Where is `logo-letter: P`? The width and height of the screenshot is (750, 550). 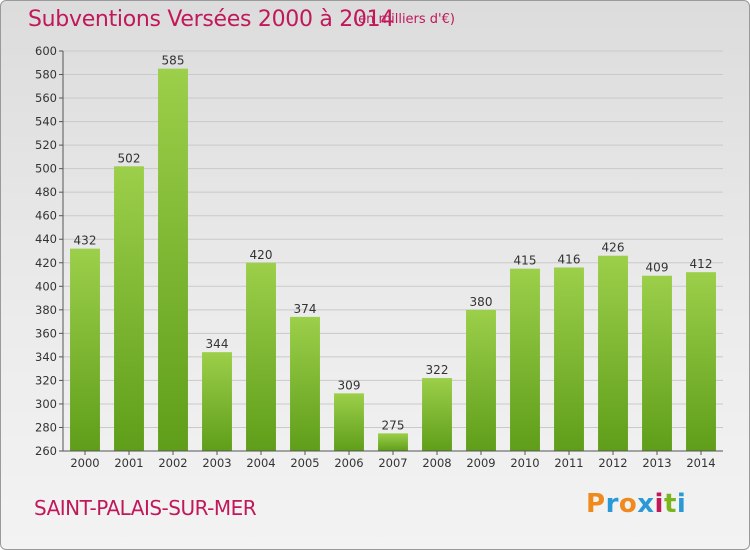
logo-letter: P is located at coordinates (596, 504).